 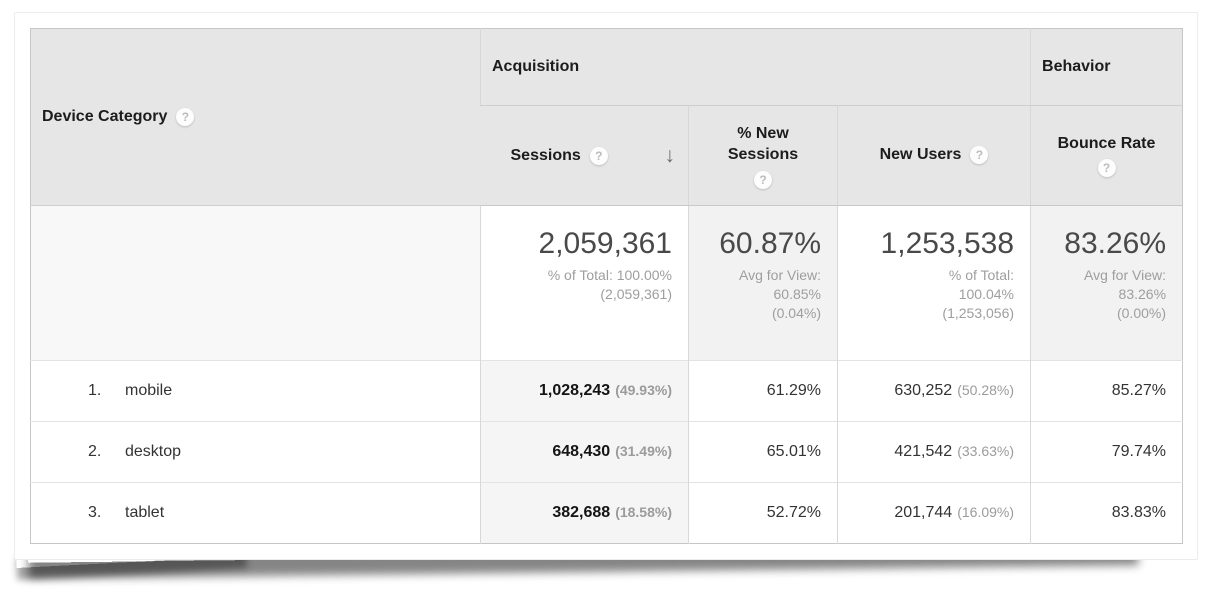 What do you see at coordinates (105, 117) in the screenshot?
I see `device-category-label: Device Category` at bounding box center [105, 117].